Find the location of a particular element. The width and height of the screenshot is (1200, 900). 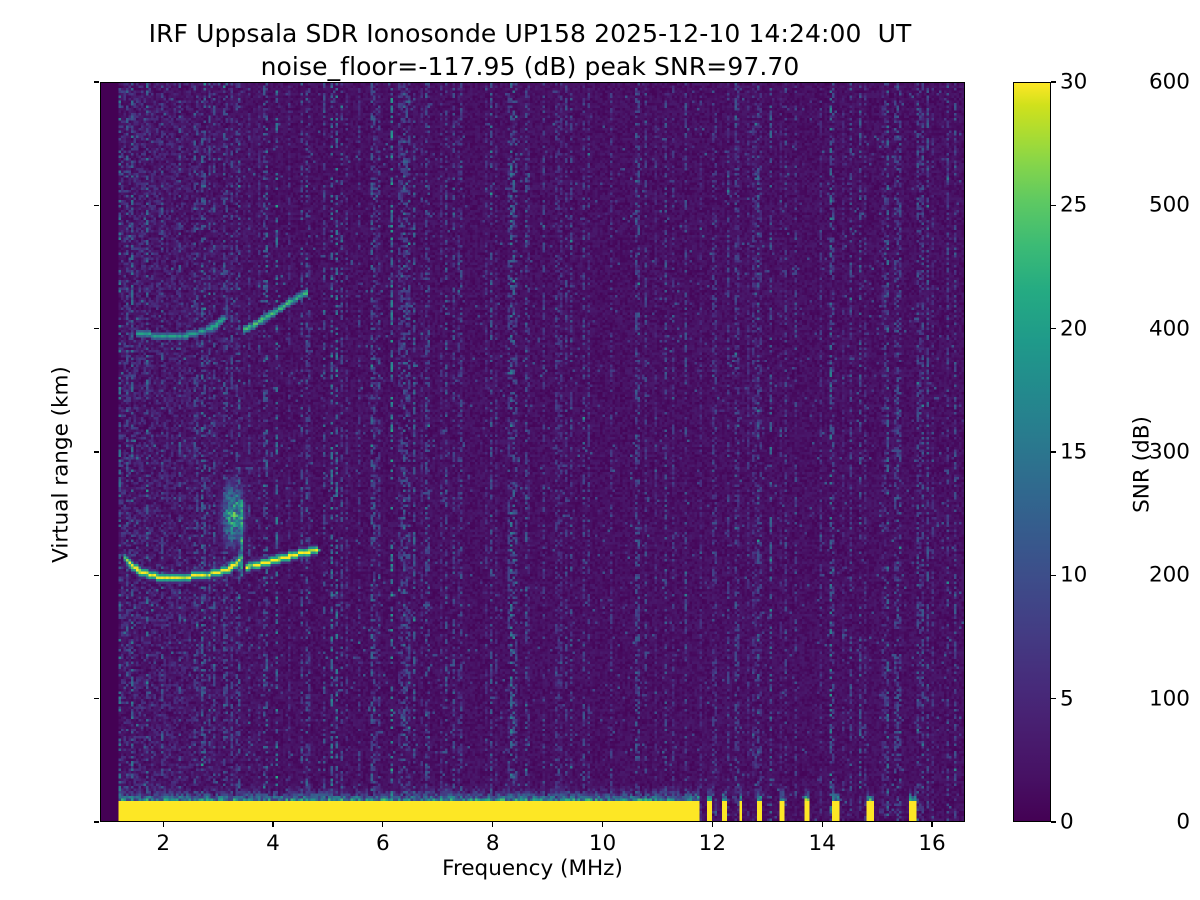

y-axis-label: Virtual range (km) is located at coordinates (61, 464).